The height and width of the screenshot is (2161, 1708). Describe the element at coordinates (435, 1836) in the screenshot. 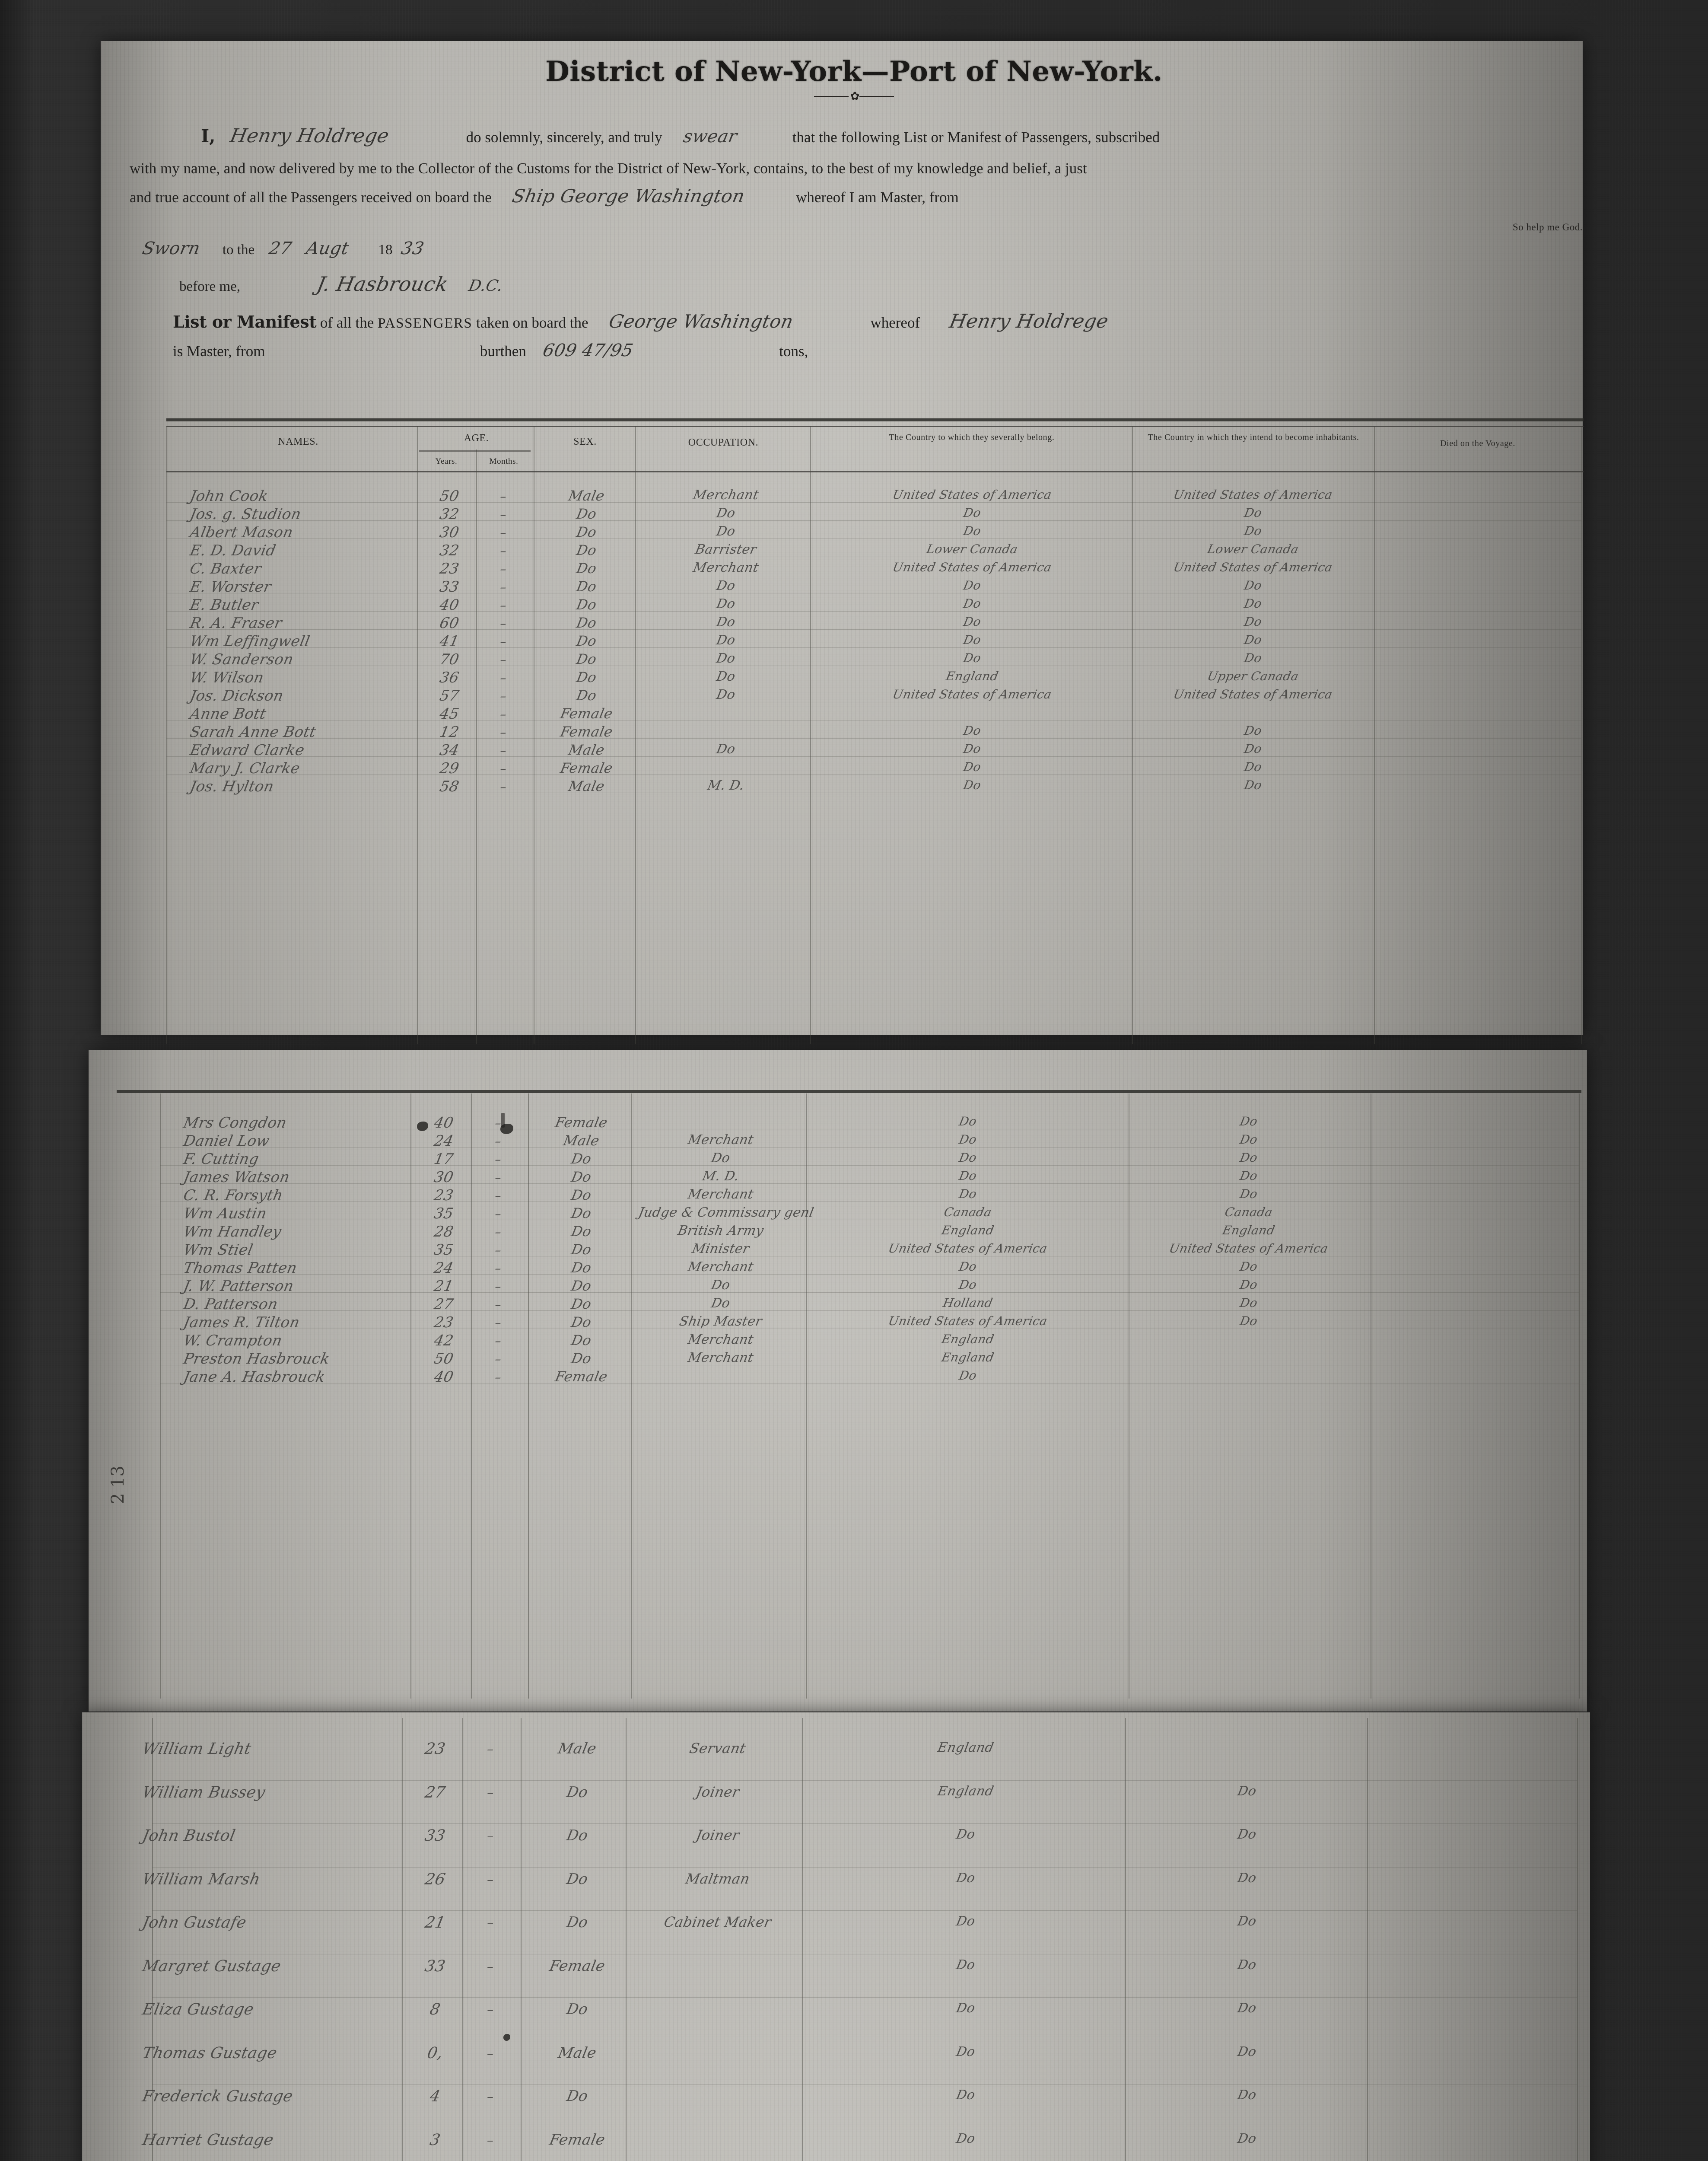

I see `cell-age-years: 33` at that location.